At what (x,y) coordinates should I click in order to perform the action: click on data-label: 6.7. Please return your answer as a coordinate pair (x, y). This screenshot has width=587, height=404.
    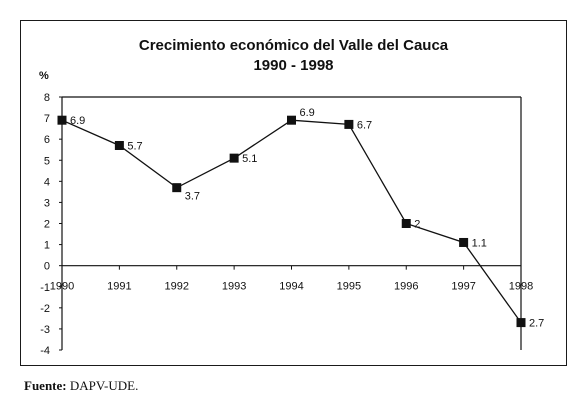
    Looking at the image, I should click on (364, 125).